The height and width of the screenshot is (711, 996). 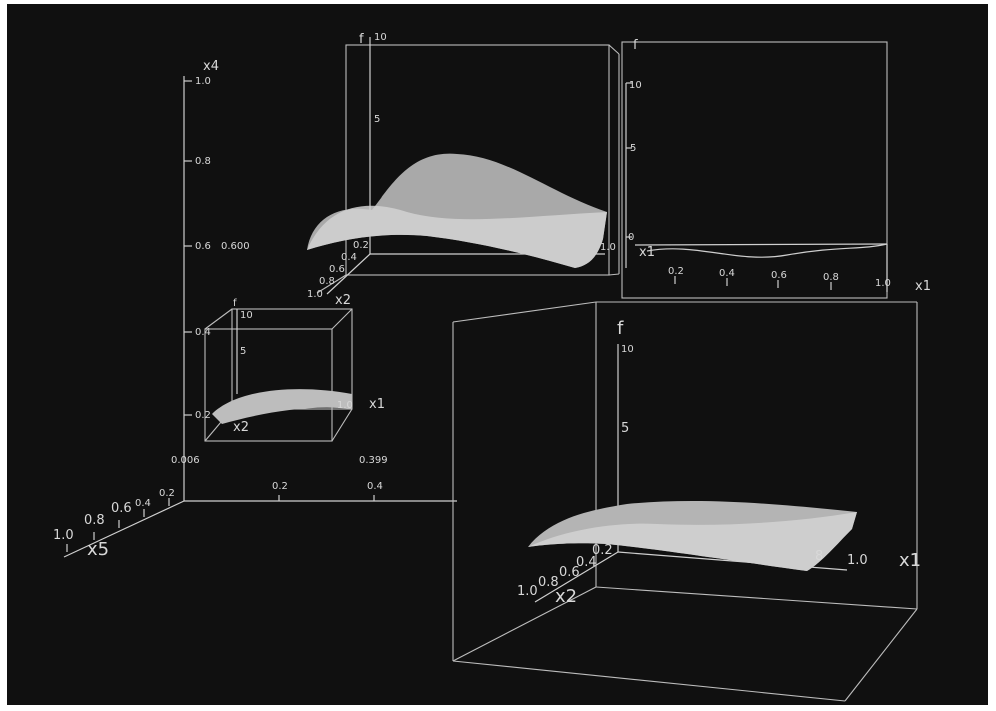 I want to click on bottom-right-x2-label: x2, so click(x=566, y=596).